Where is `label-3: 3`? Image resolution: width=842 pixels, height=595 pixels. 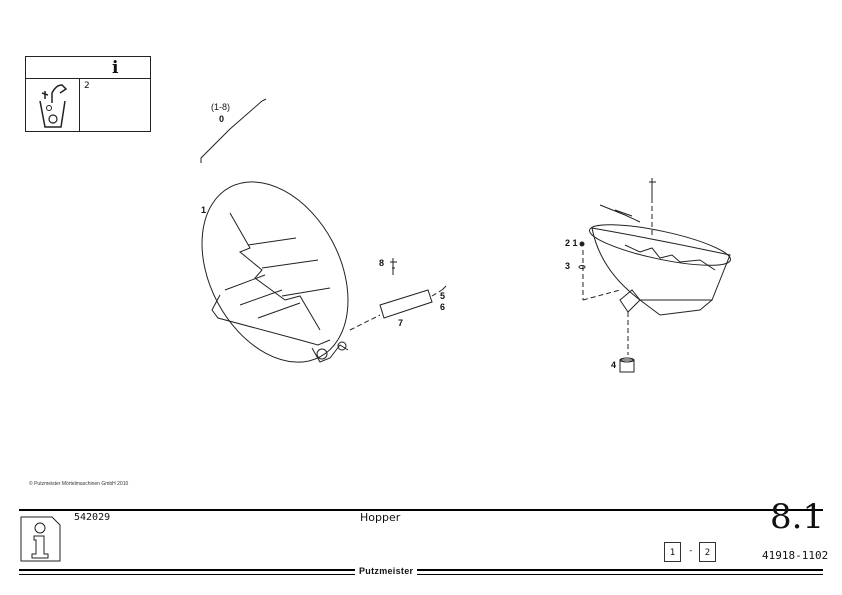
label-3: 3 is located at coordinates (568, 266).